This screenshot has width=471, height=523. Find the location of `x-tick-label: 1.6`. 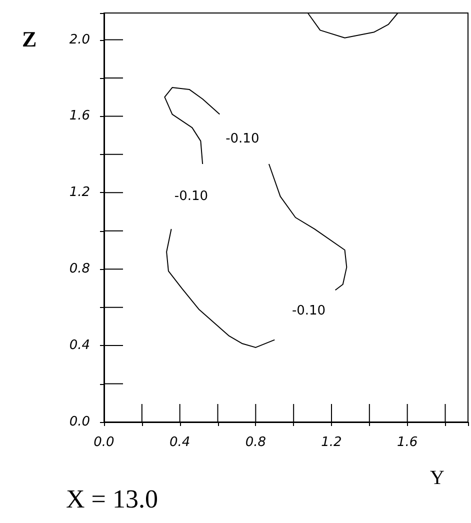

x-tick-label: 1.6 is located at coordinates (407, 442).